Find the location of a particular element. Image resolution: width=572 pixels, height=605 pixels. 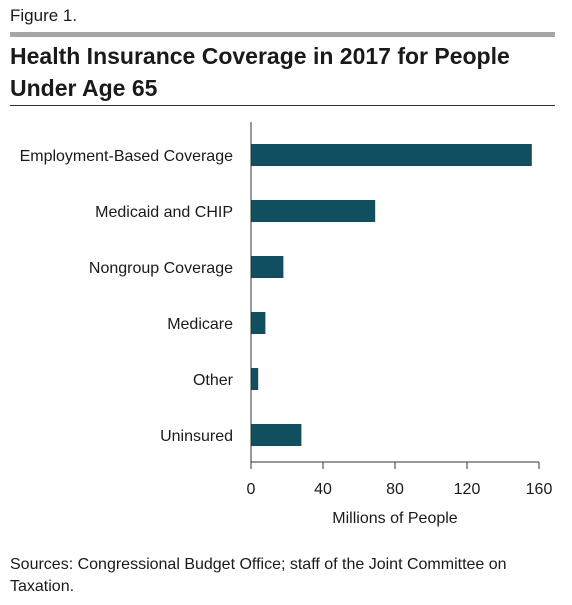

title-rule is located at coordinates (282, 105).